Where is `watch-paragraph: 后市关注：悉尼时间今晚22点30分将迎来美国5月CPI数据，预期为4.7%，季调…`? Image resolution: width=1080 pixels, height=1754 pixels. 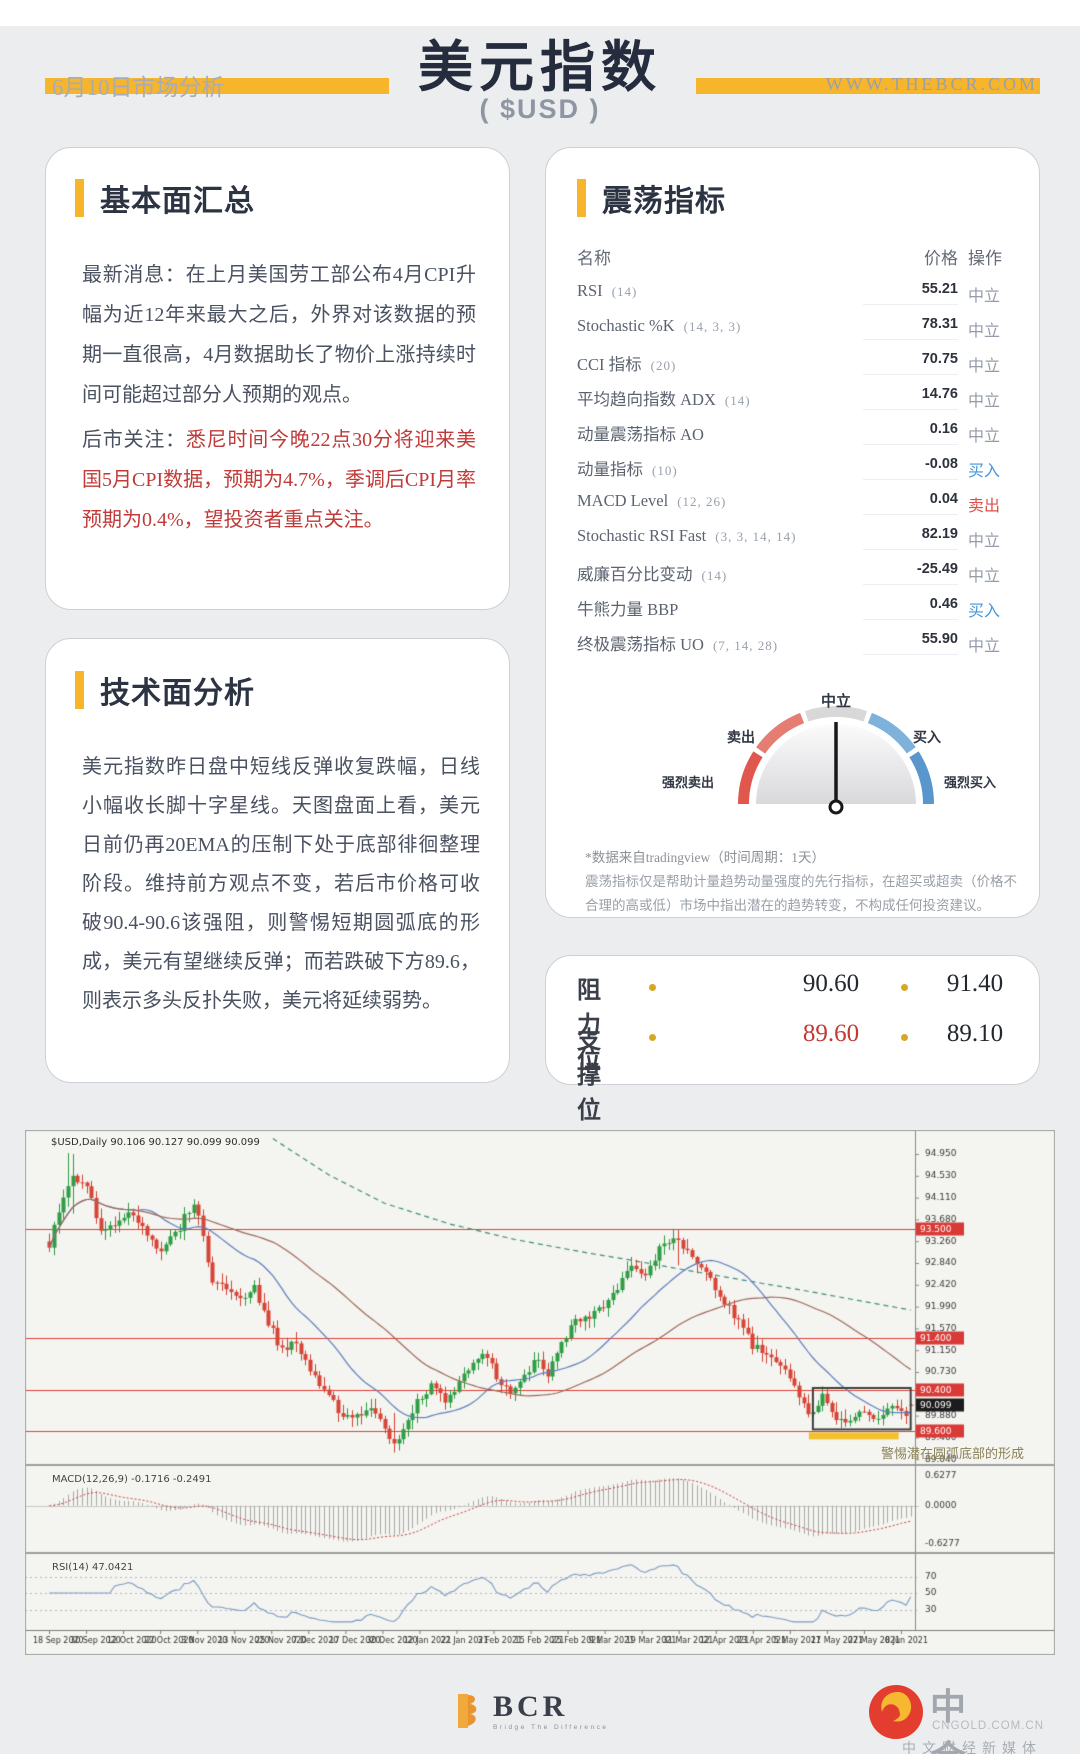 watch-paragraph: 后市关注：悉尼时间今晚22点30分将迎来美国5月CPI数据，预期为4.7%，季调… is located at coordinates (279, 480).